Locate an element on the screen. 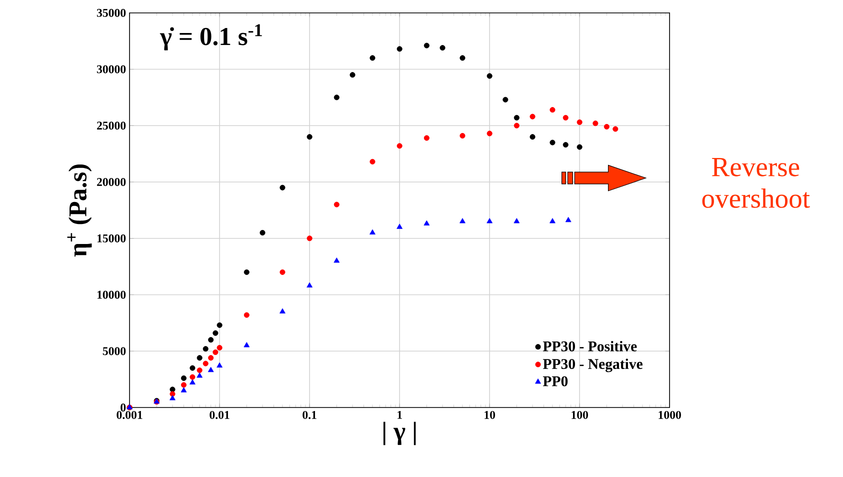 The image size is (843, 477). y-tick-label: 25000 is located at coordinates (111, 126).